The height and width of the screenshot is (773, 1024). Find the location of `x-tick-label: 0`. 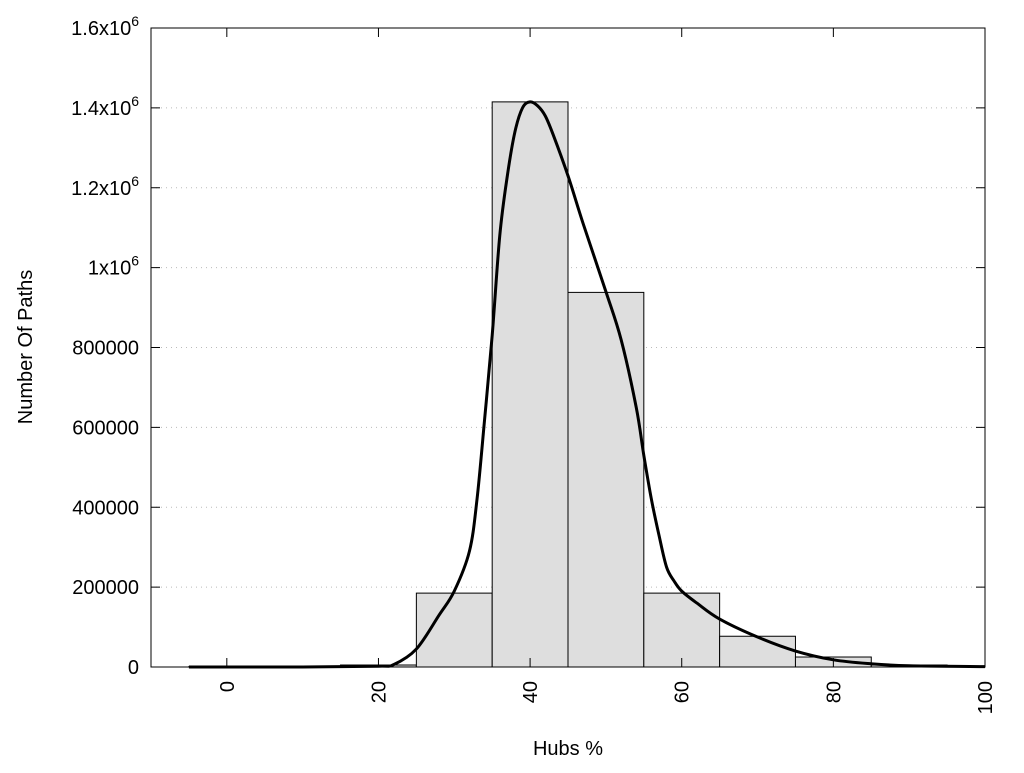

x-tick-label: 0 is located at coordinates (228, 686).